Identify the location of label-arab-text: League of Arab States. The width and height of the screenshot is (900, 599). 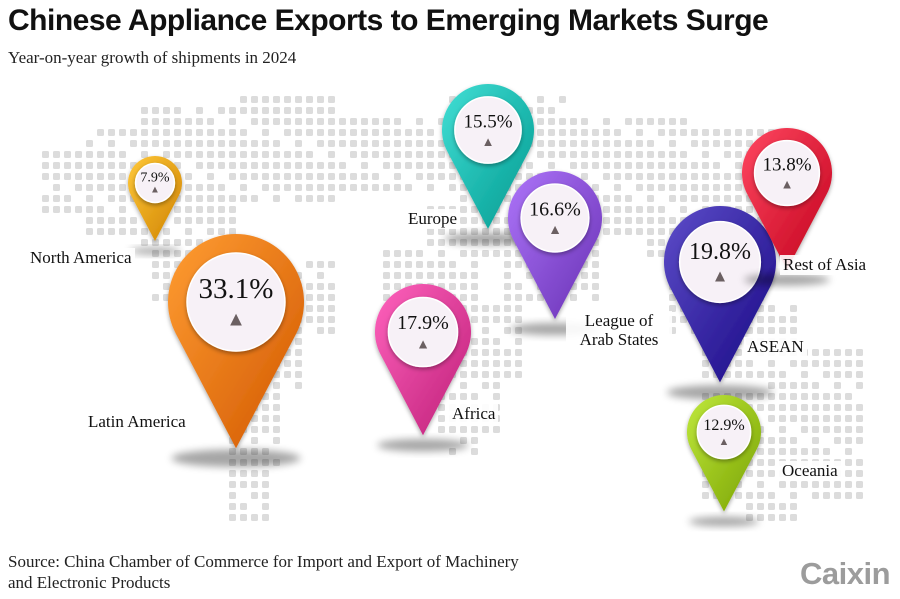
(619, 330).